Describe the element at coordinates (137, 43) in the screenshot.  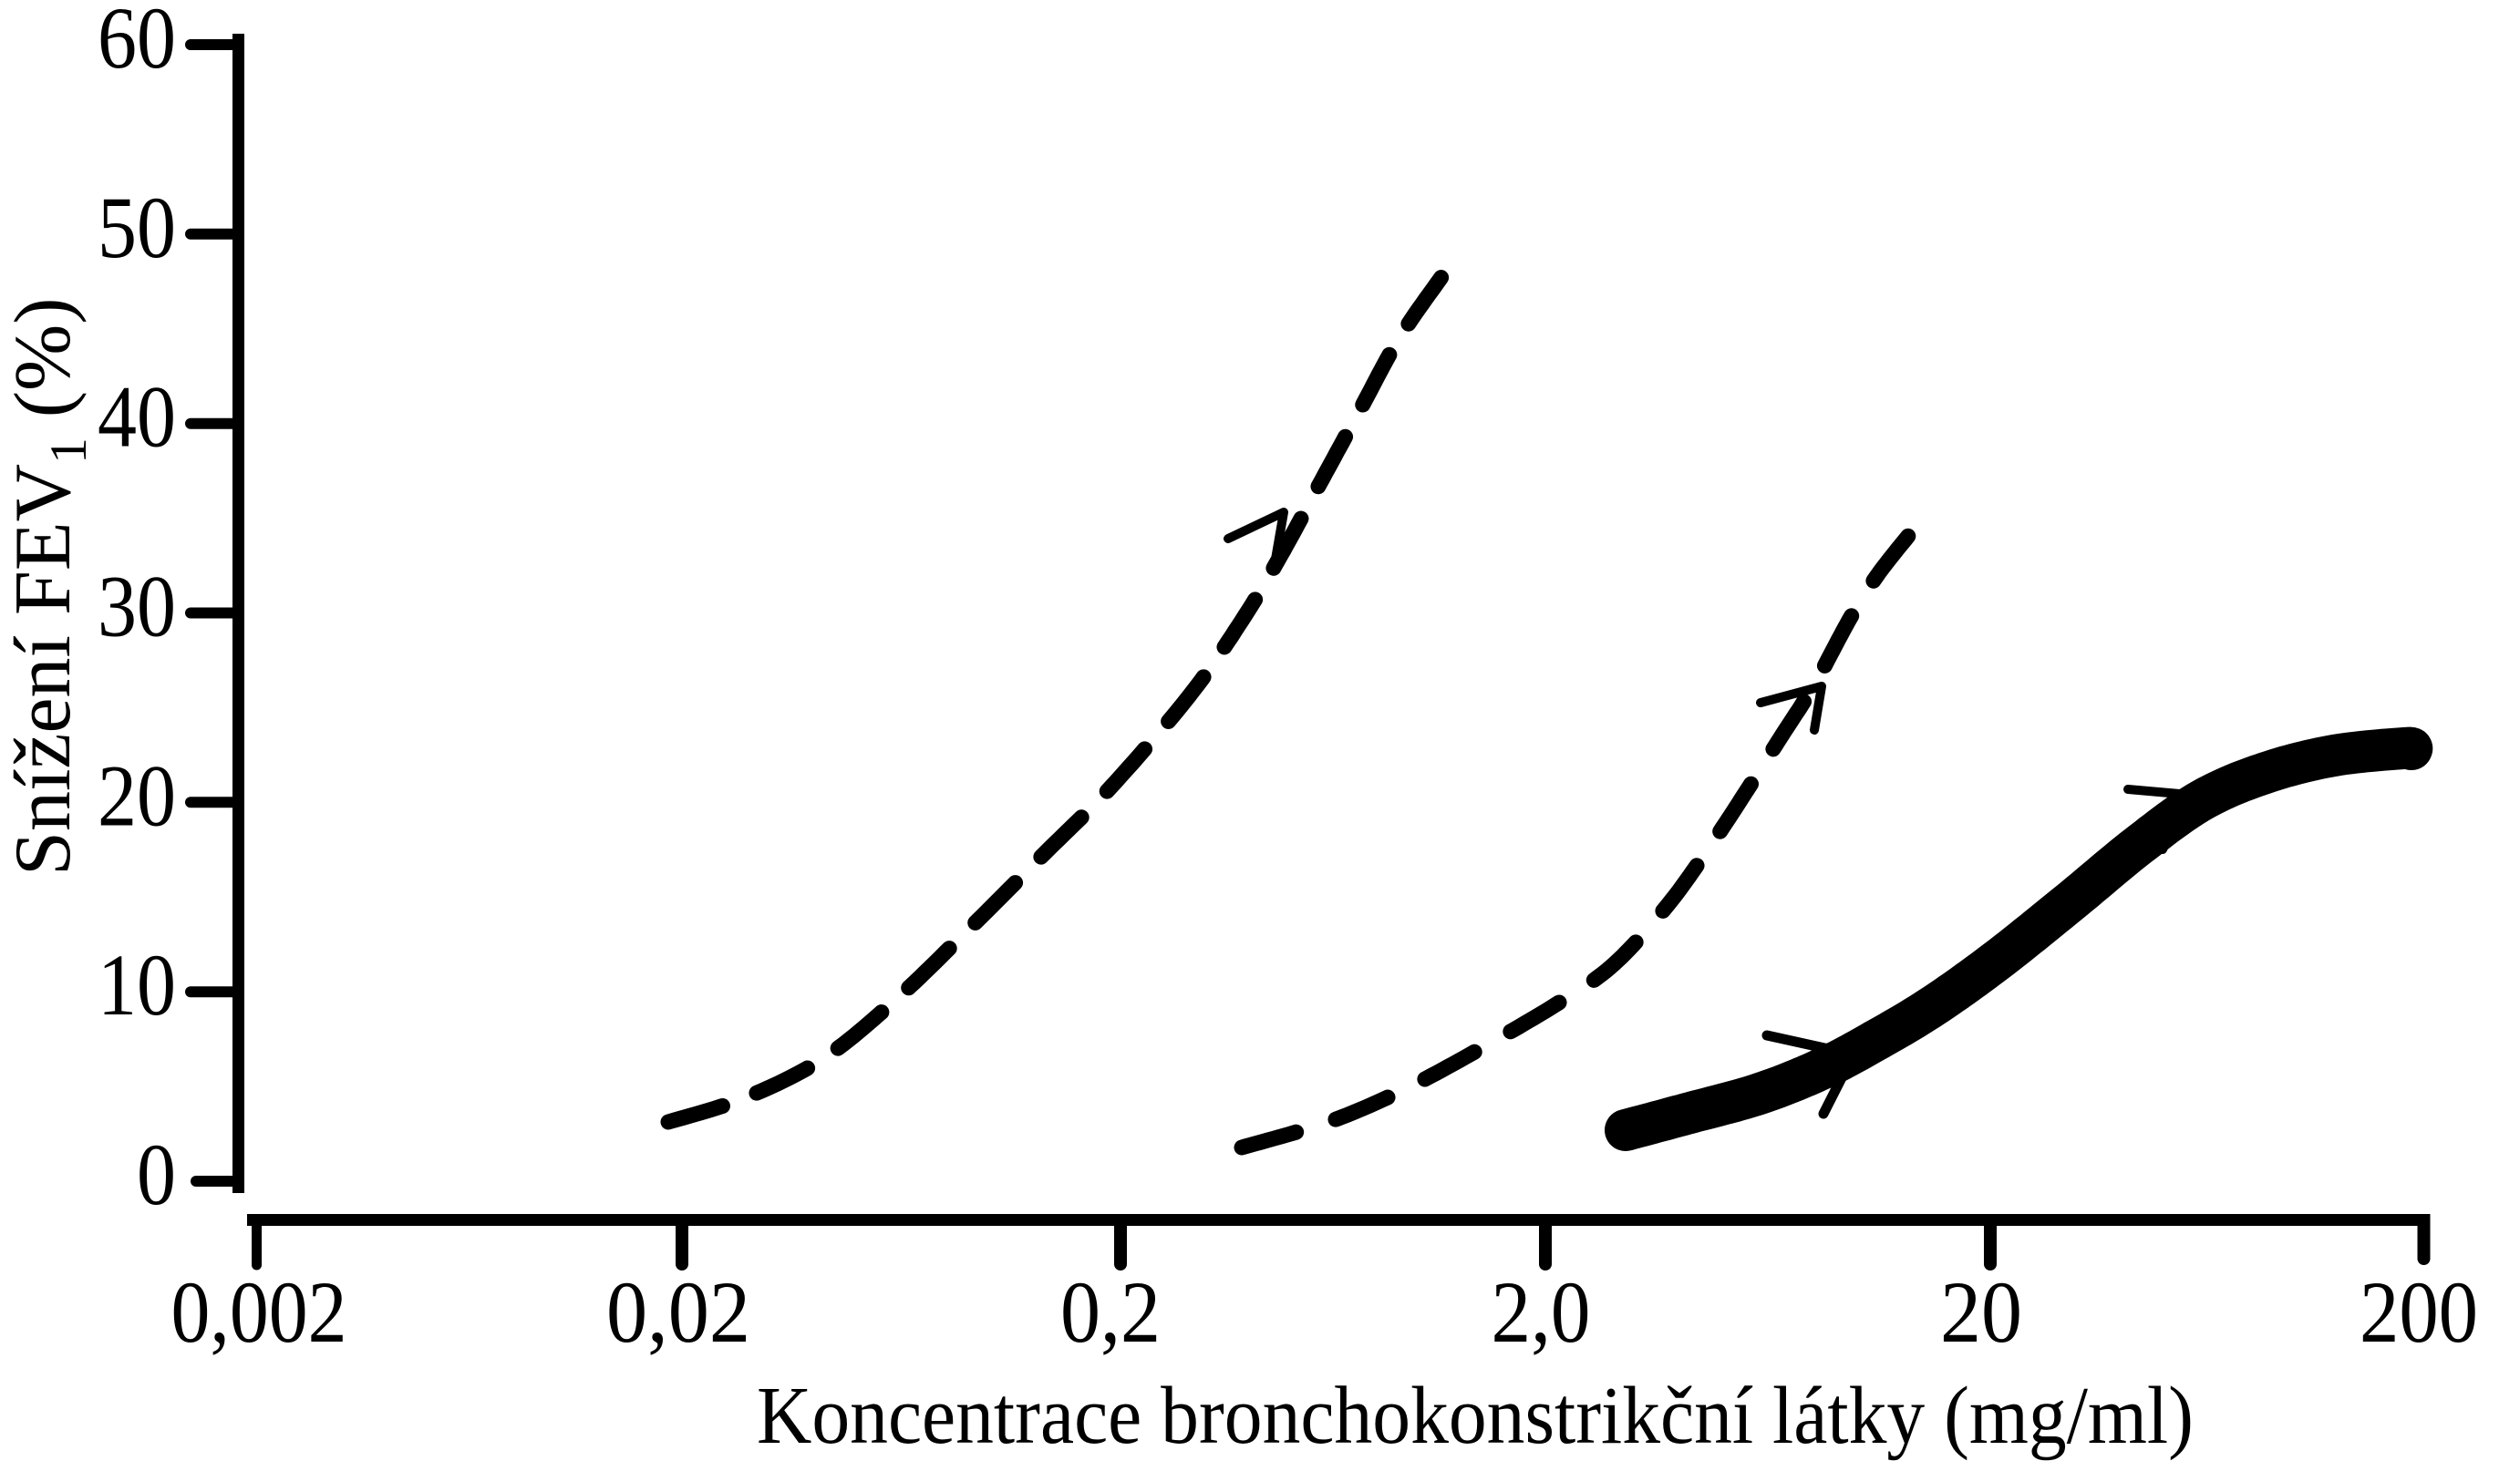
I see `svg-text: 60` at that location.